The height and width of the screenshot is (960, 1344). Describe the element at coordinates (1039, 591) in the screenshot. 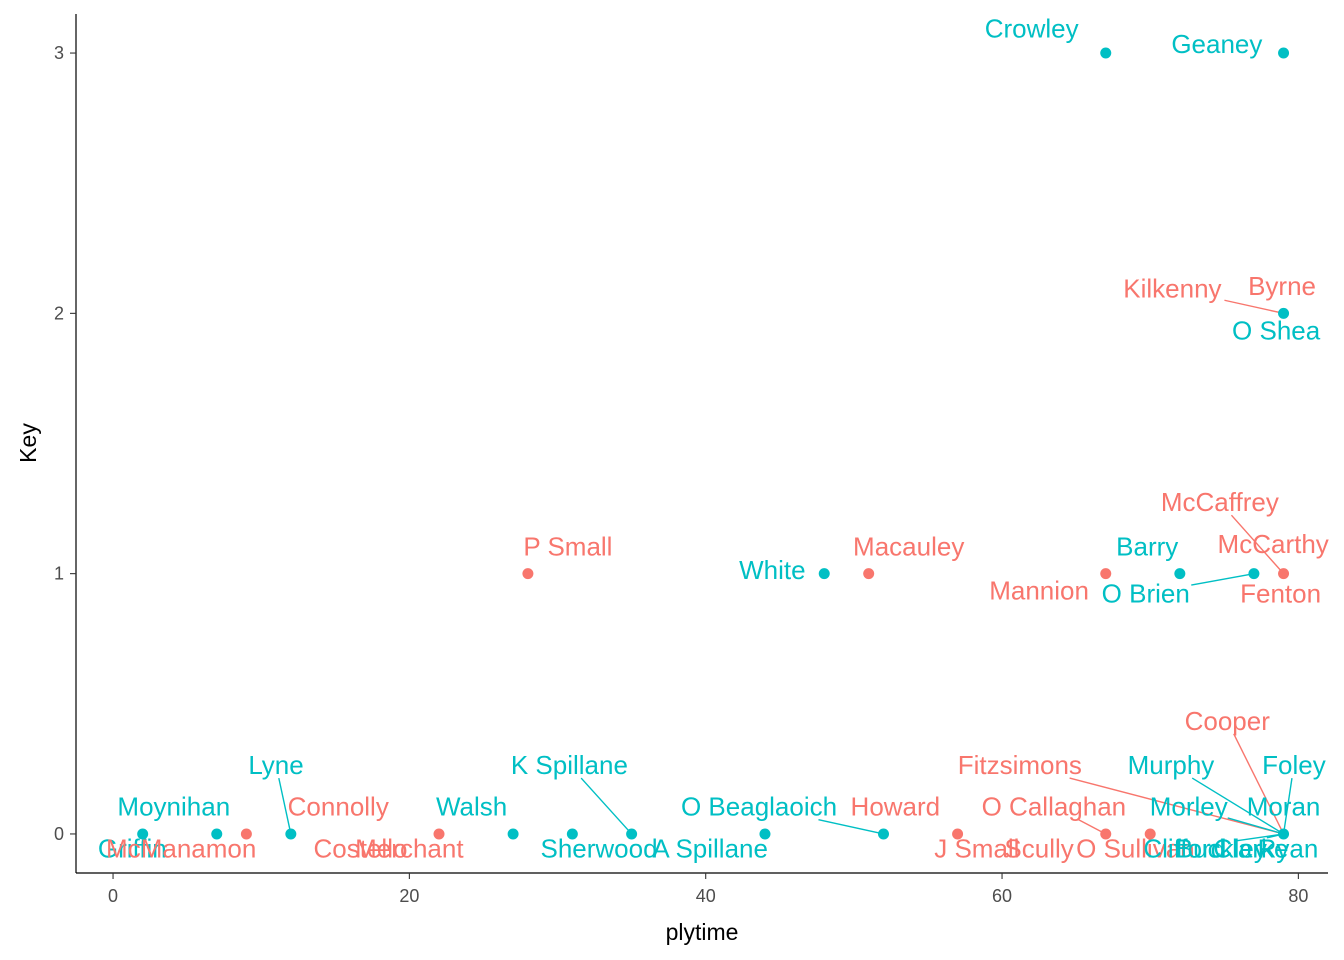

I see `point-label: Mannion` at that location.